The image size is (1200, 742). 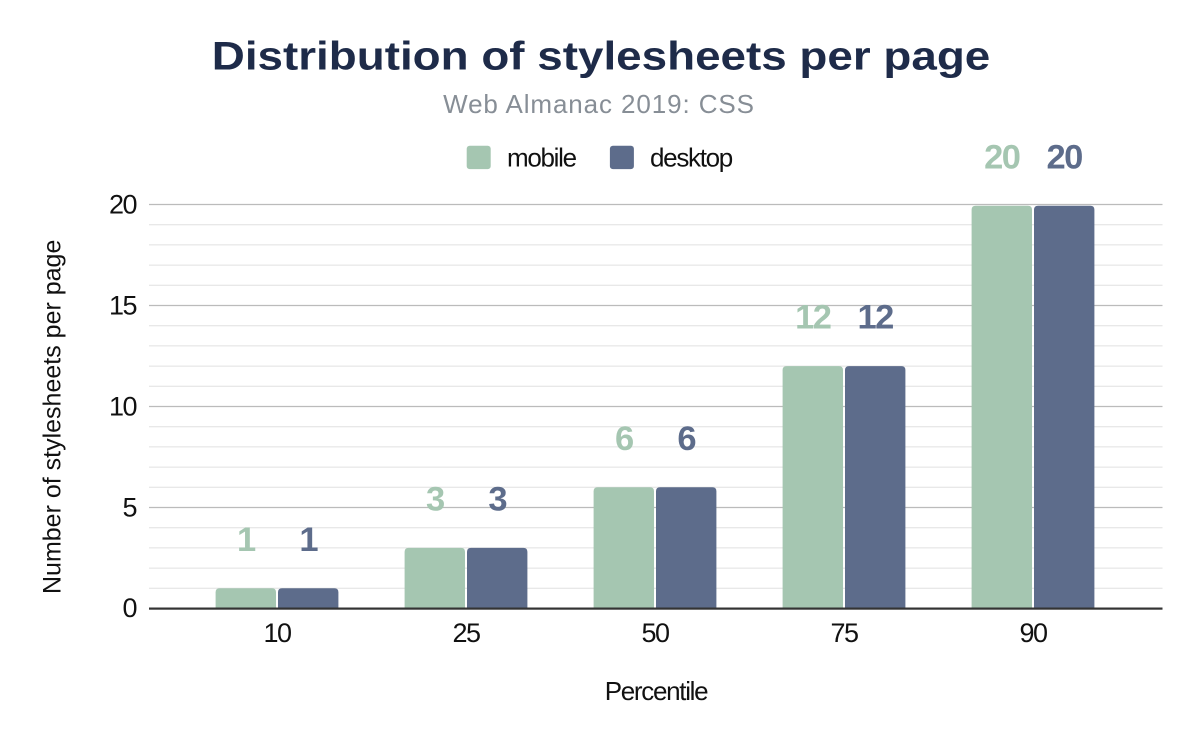 What do you see at coordinates (466, 633) in the screenshot?
I see `svg-text: 25` at bounding box center [466, 633].